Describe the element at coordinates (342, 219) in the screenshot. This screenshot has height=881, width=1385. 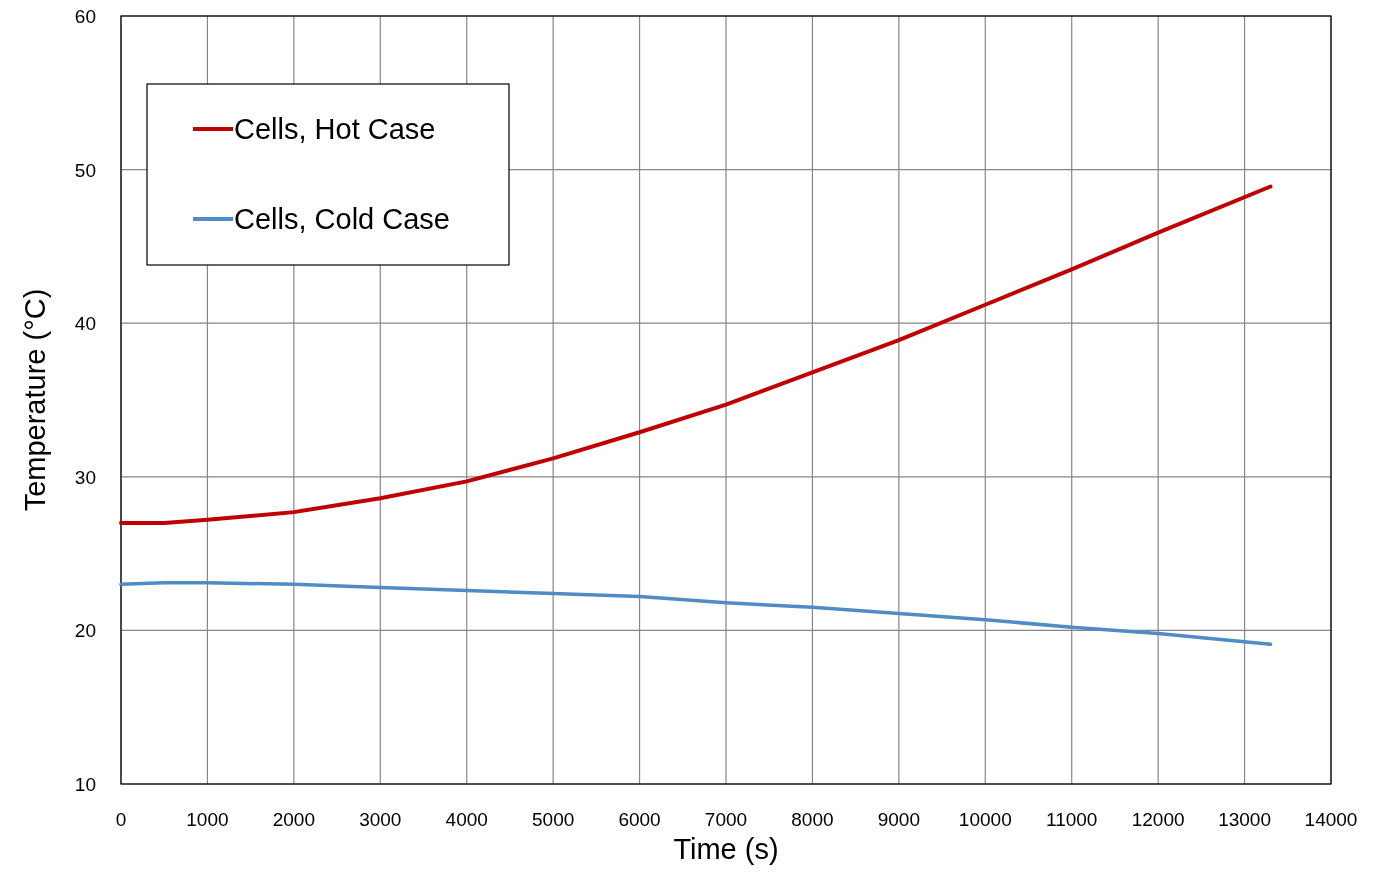
I see `legend-label: Cells, Cold Case` at that location.